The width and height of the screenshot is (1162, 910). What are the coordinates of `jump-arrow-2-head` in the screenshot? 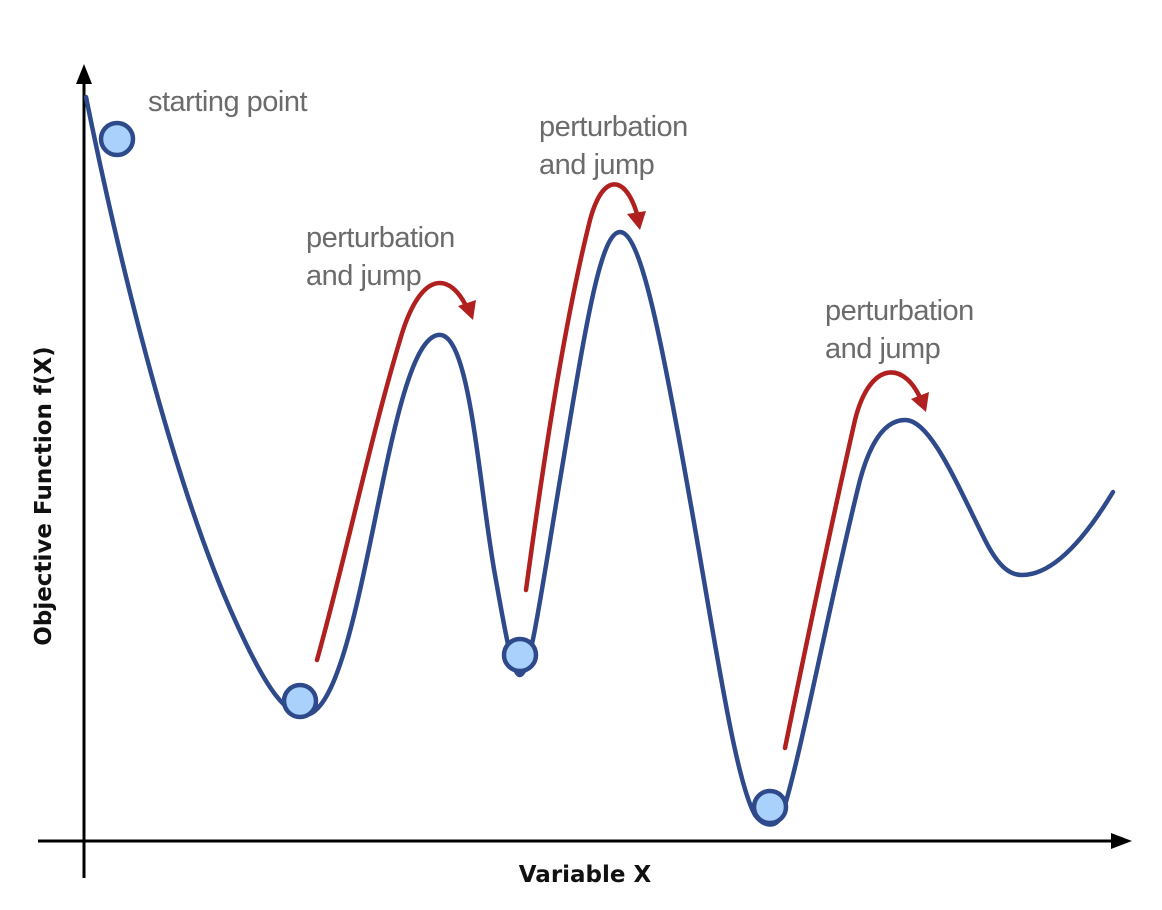 It's located at (636, 220).